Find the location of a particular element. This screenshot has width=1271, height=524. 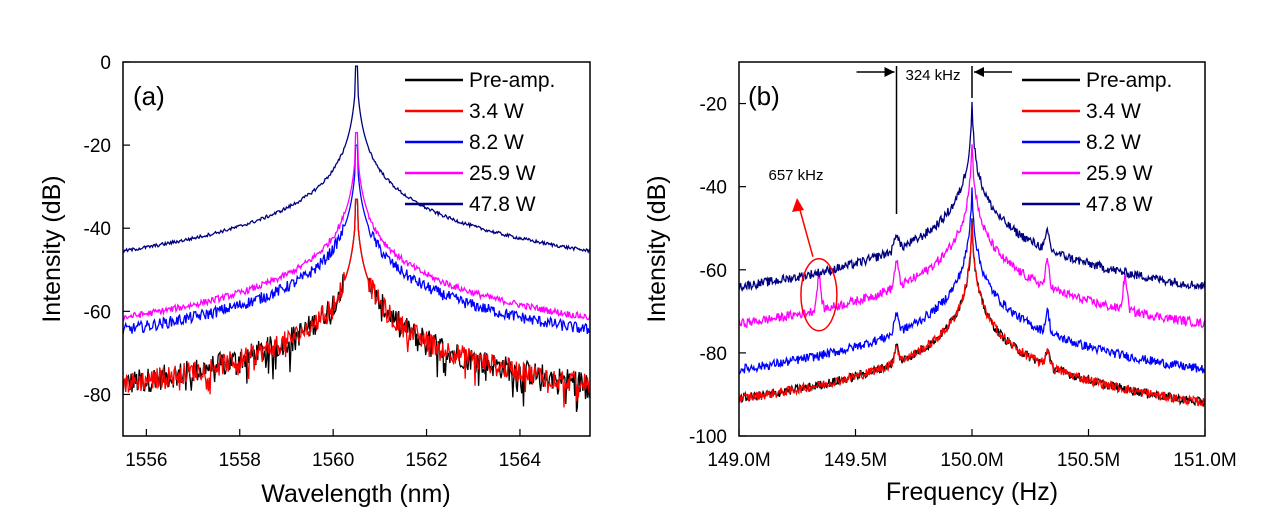

x-tick-label: 1556 is located at coordinates (146, 460).